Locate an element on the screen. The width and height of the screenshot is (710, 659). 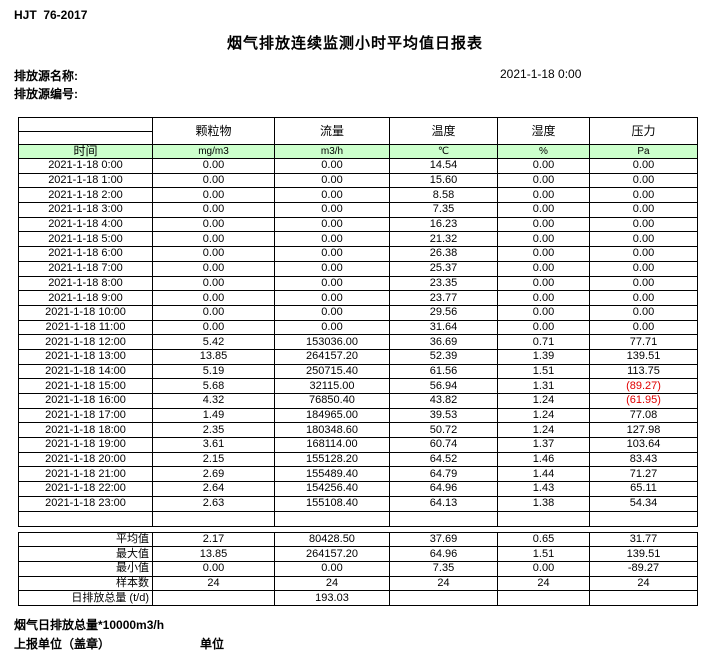
time-cell: 2021-1-18 0:00 is located at coordinates (85, 166).